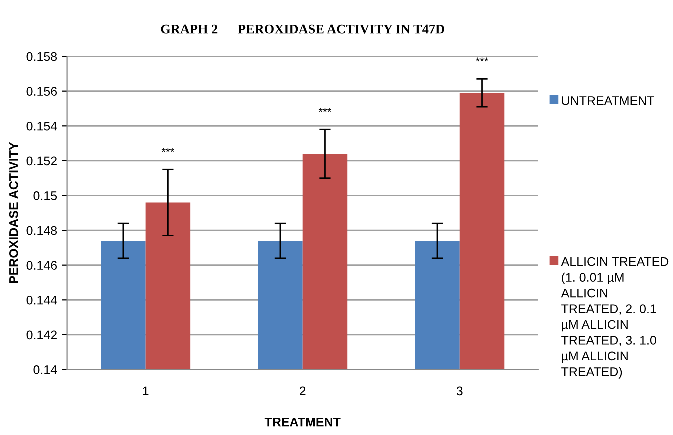  I want to click on y-tick-label: 0.142, so click(41, 335).